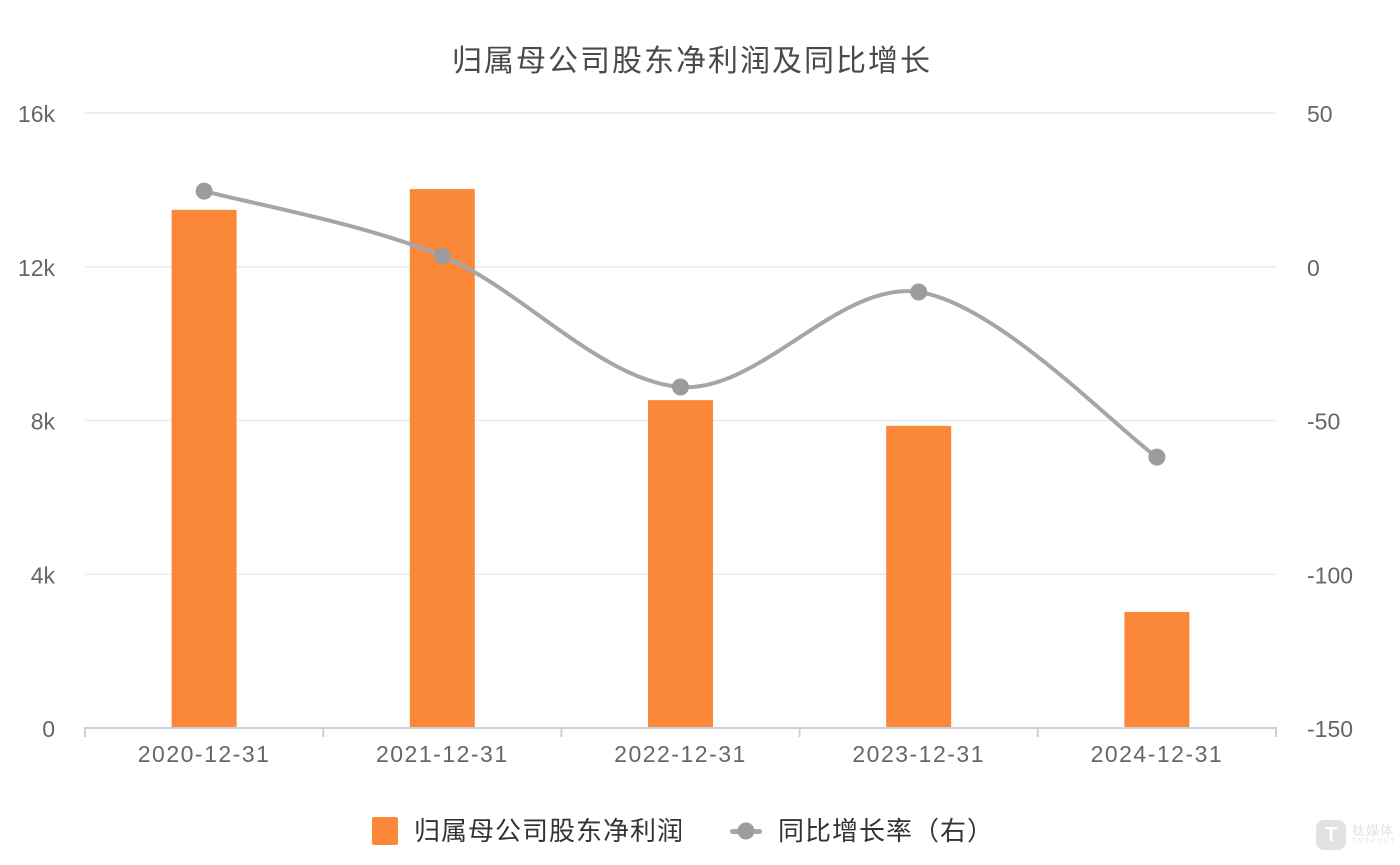 This screenshot has width=1400, height=865. Describe the element at coordinates (918, 754) in the screenshot. I see `x-axis-category-label: 2023-12-31` at that location.